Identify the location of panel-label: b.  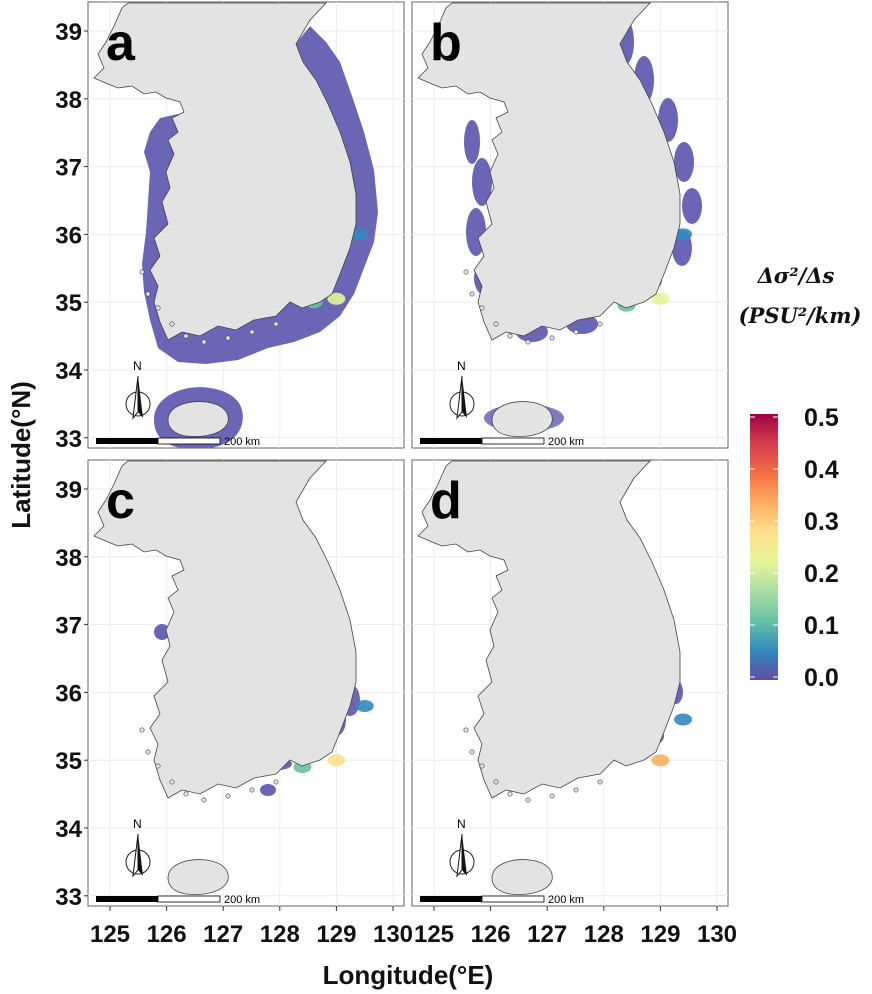
(446, 43).